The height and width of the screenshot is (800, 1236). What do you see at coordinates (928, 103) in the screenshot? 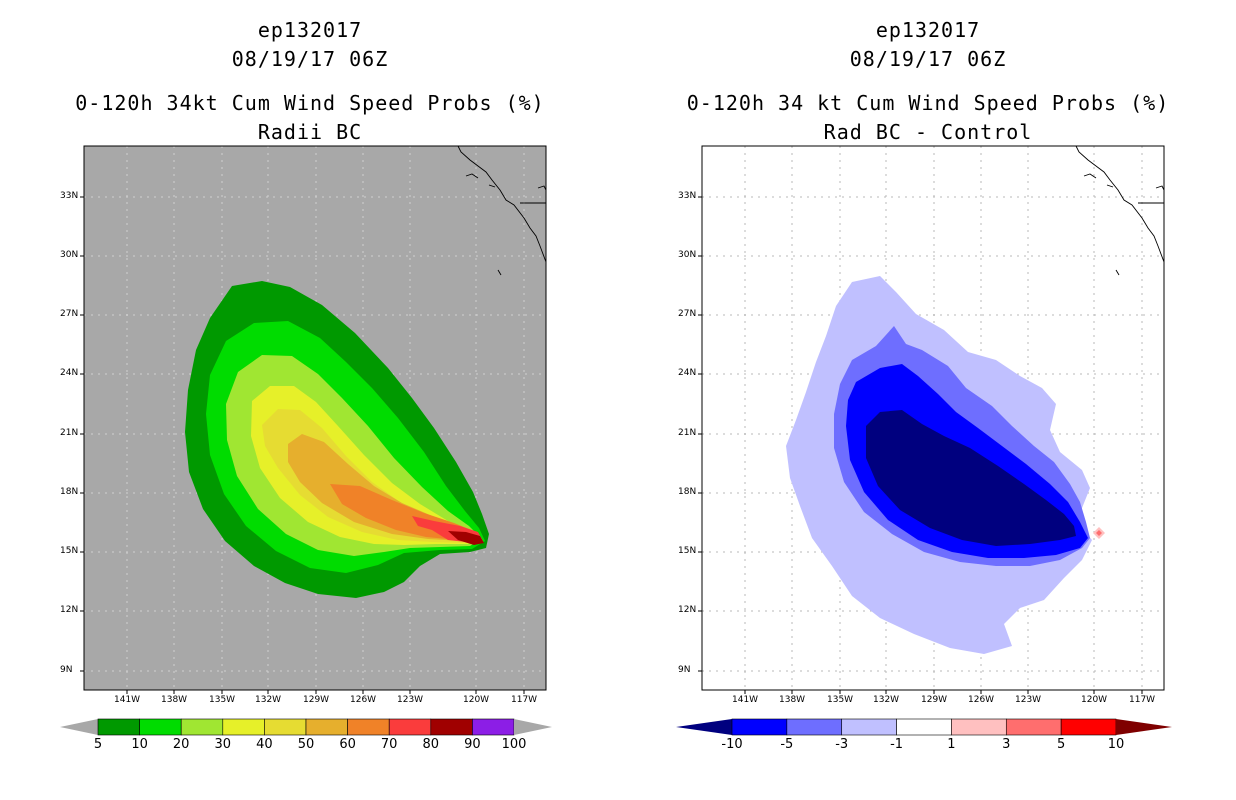
I see `right-title-product: 0-120h 34 kt Cum Wind Speed Probs (%)` at bounding box center [928, 103].